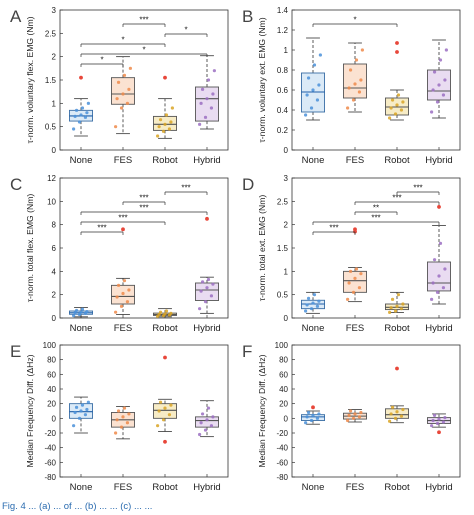  What do you see at coordinates (283, 404) in the screenshot?
I see `y-tick-label: 20` at bounding box center [283, 404].